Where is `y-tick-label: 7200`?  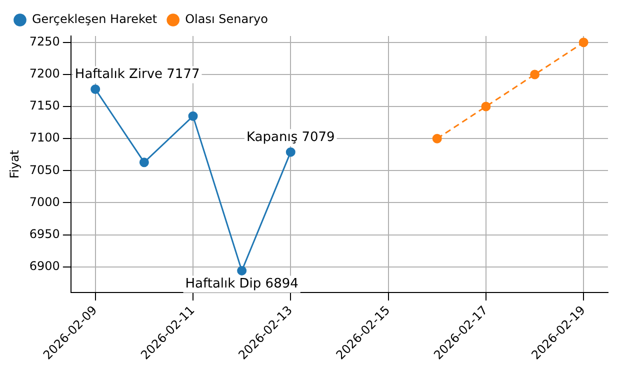
y-tick-label: 7200 is located at coordinates (44, 73).